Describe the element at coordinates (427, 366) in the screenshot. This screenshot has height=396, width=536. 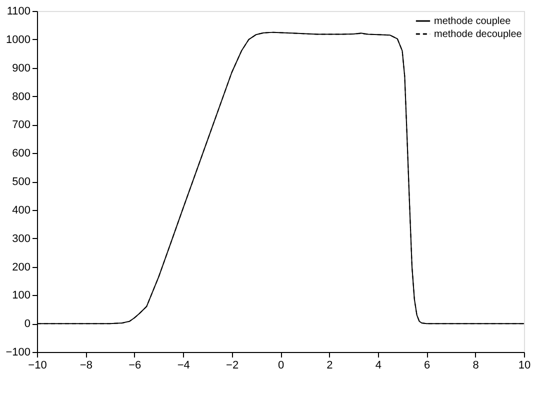
I see `x-tick-label: 6` at that location.